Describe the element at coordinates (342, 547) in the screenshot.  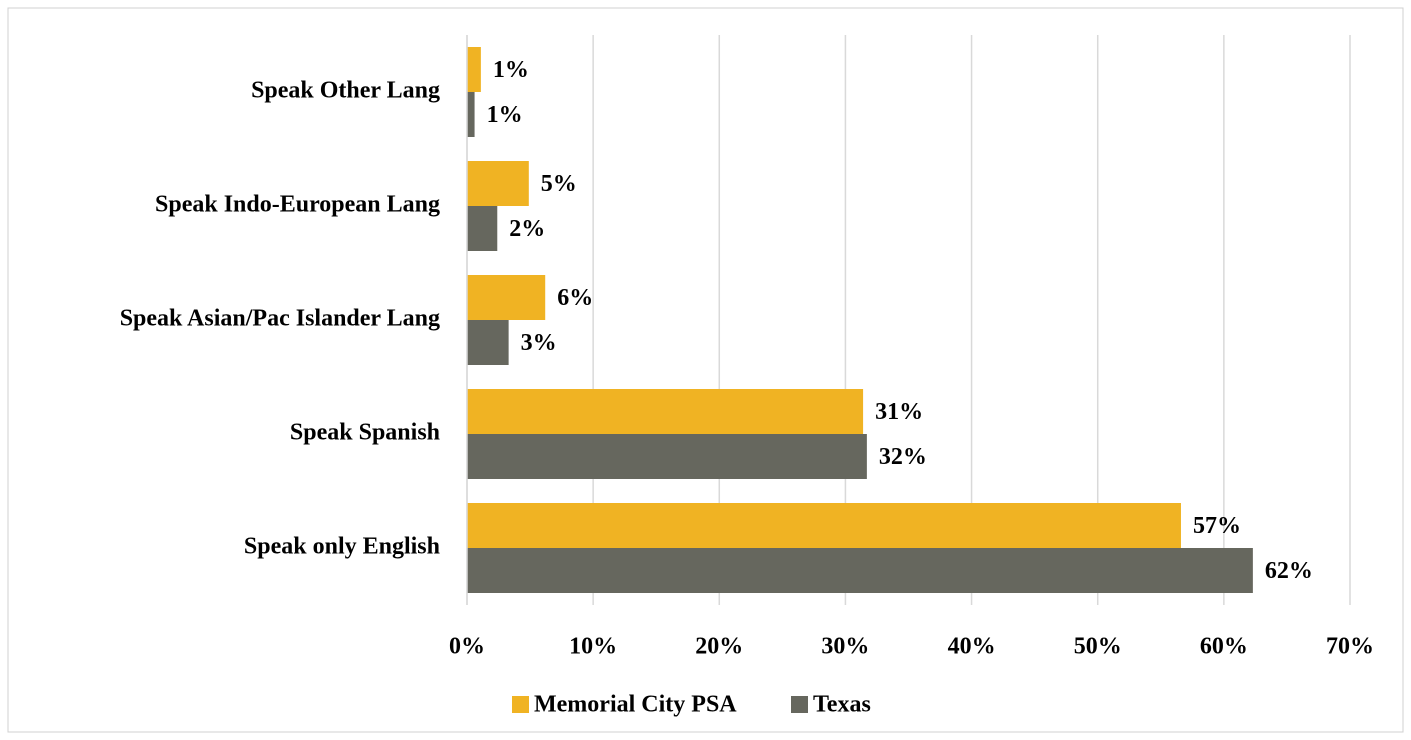
I see `y-tick-label: Speak only English` at that location.